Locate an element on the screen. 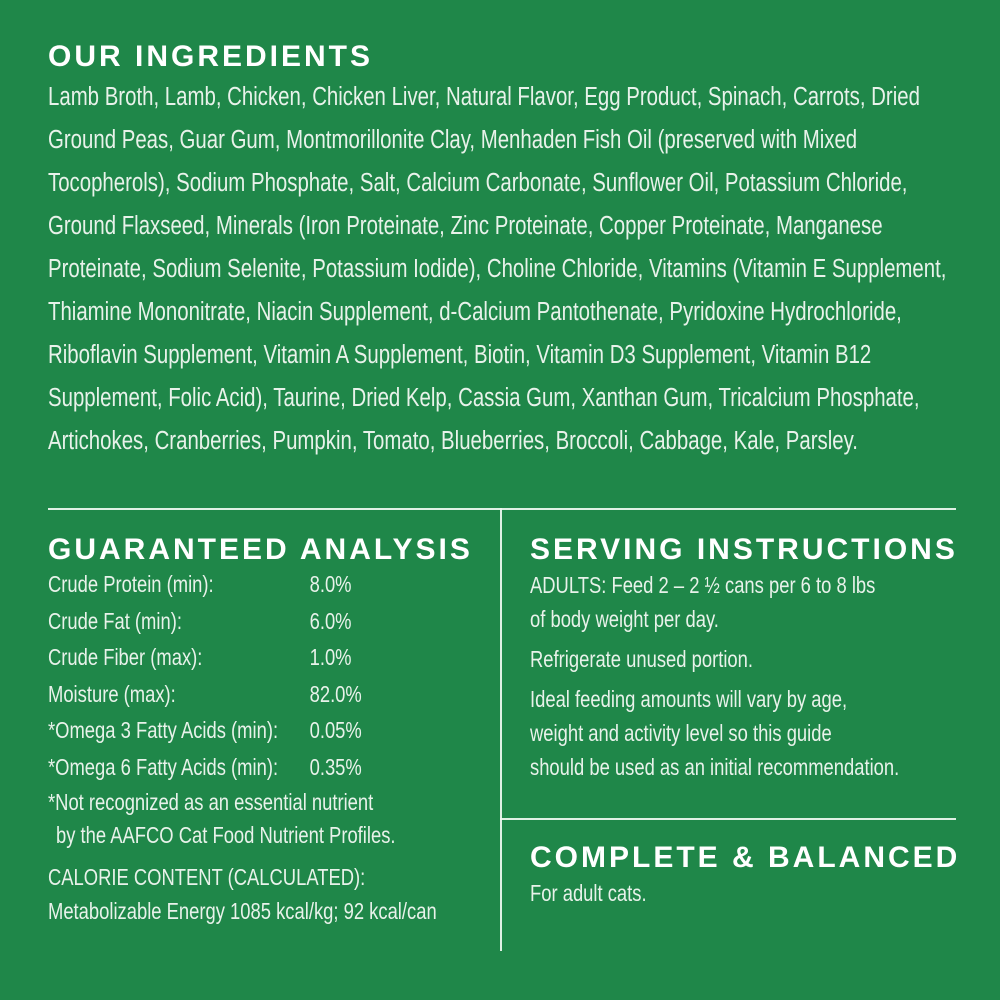 Image resolution: width=1000 pixels, height=1000 pixels. analysis-row: *Omega 6 Fatty Acids (min): 0.35% is located at coordinates (272, 767).